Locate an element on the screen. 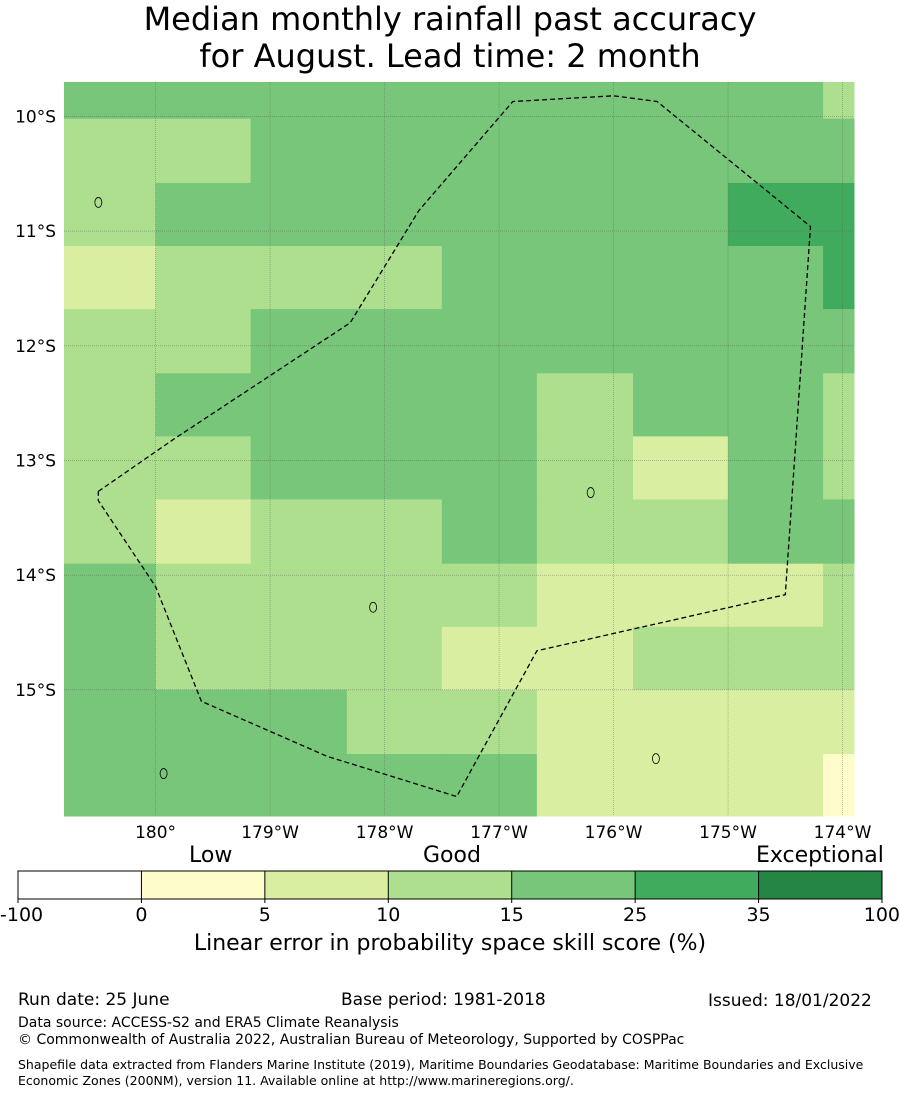 This screenshot has height=1095, width=900. colorbar-label-good: Good is located at coordinates (452, 855).